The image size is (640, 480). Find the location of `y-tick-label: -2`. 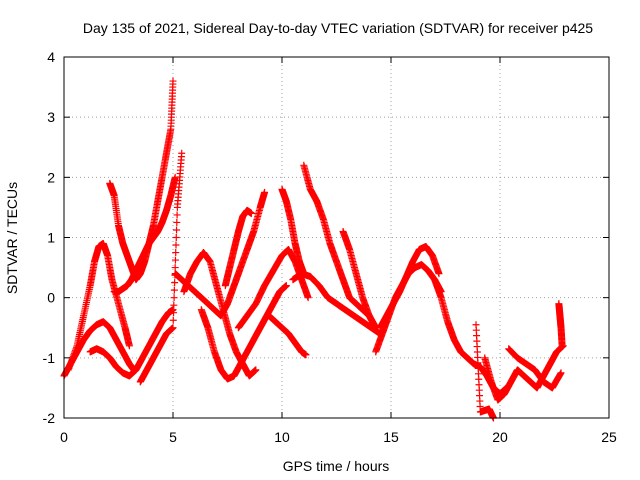

y-tick-label: -2 is located at coordinates (49, 418).